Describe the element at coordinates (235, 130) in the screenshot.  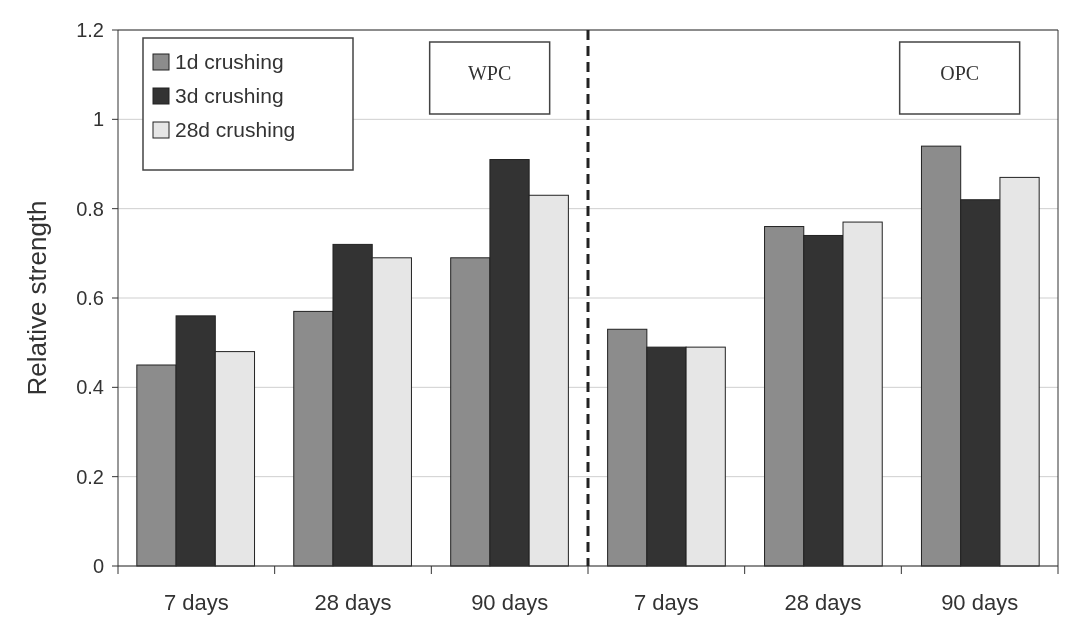
I see `legend-label: 28d crushing` at that location.